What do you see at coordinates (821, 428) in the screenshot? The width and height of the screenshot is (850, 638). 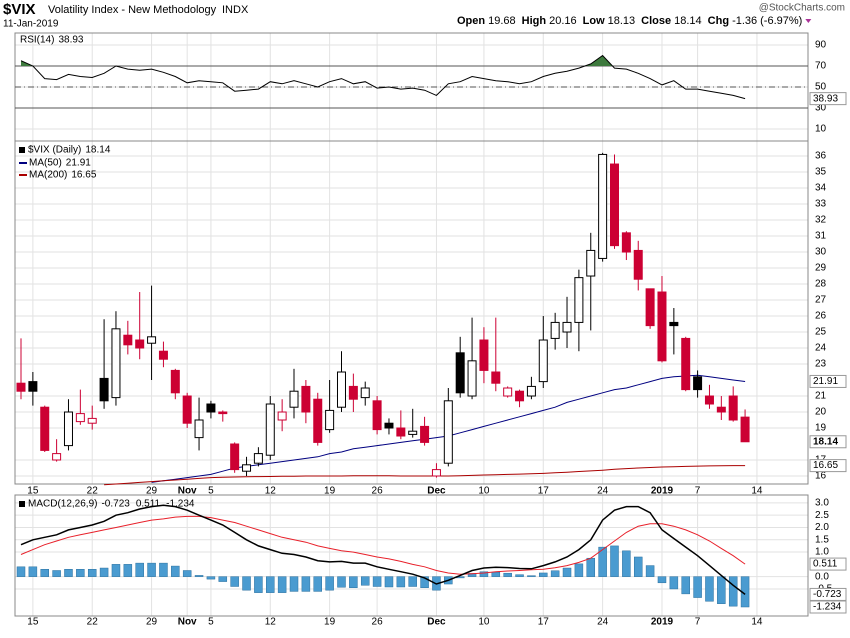 I see `y-tick-label: 19` at bounding box center [821, 428].